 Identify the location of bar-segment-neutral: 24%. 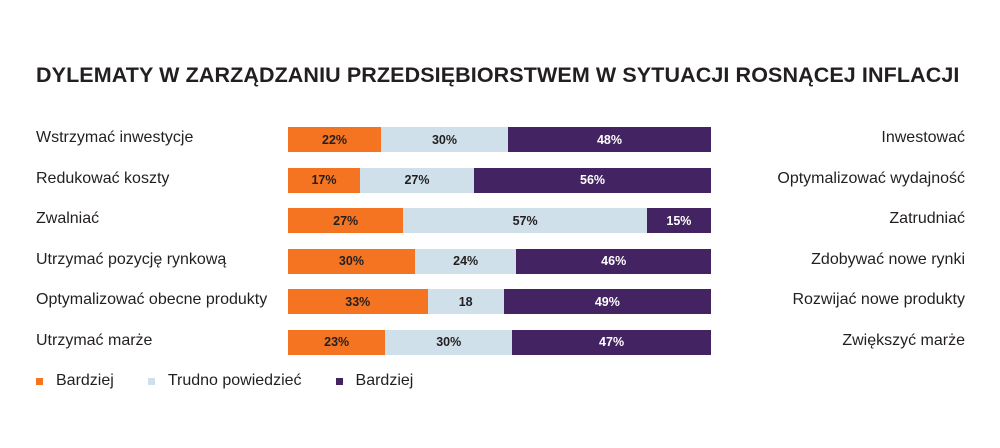
(465, 261).